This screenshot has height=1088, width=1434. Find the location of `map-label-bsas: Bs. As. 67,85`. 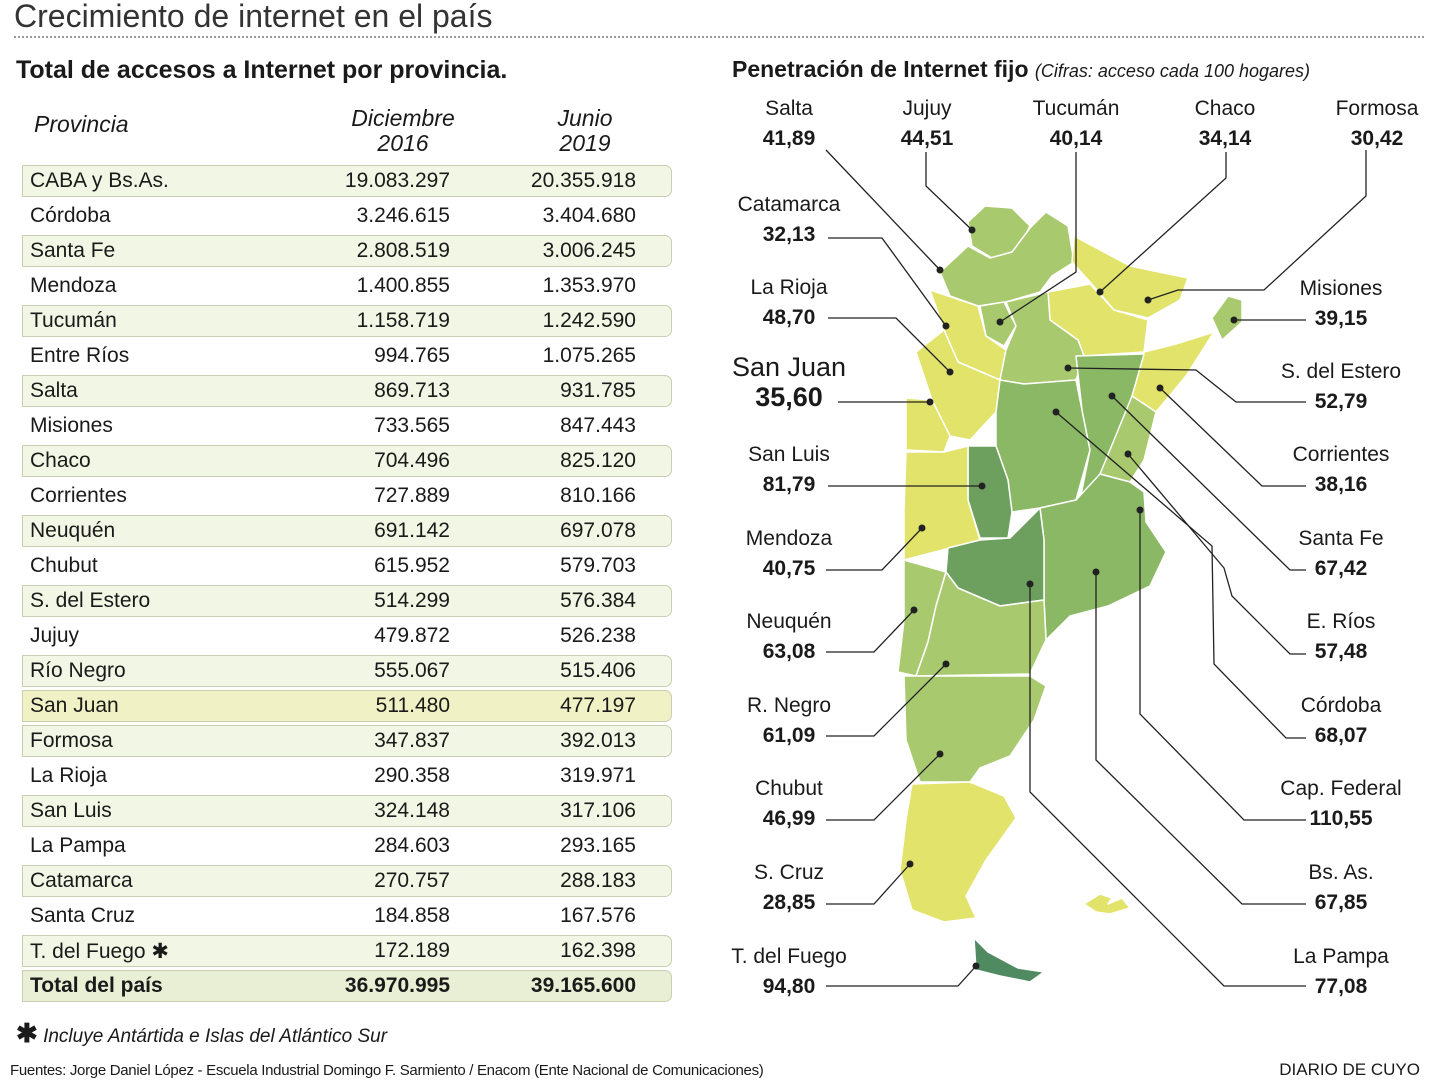

map-label-bsas: Bs. As. 67,85 is located at coordinates (1341, 888).